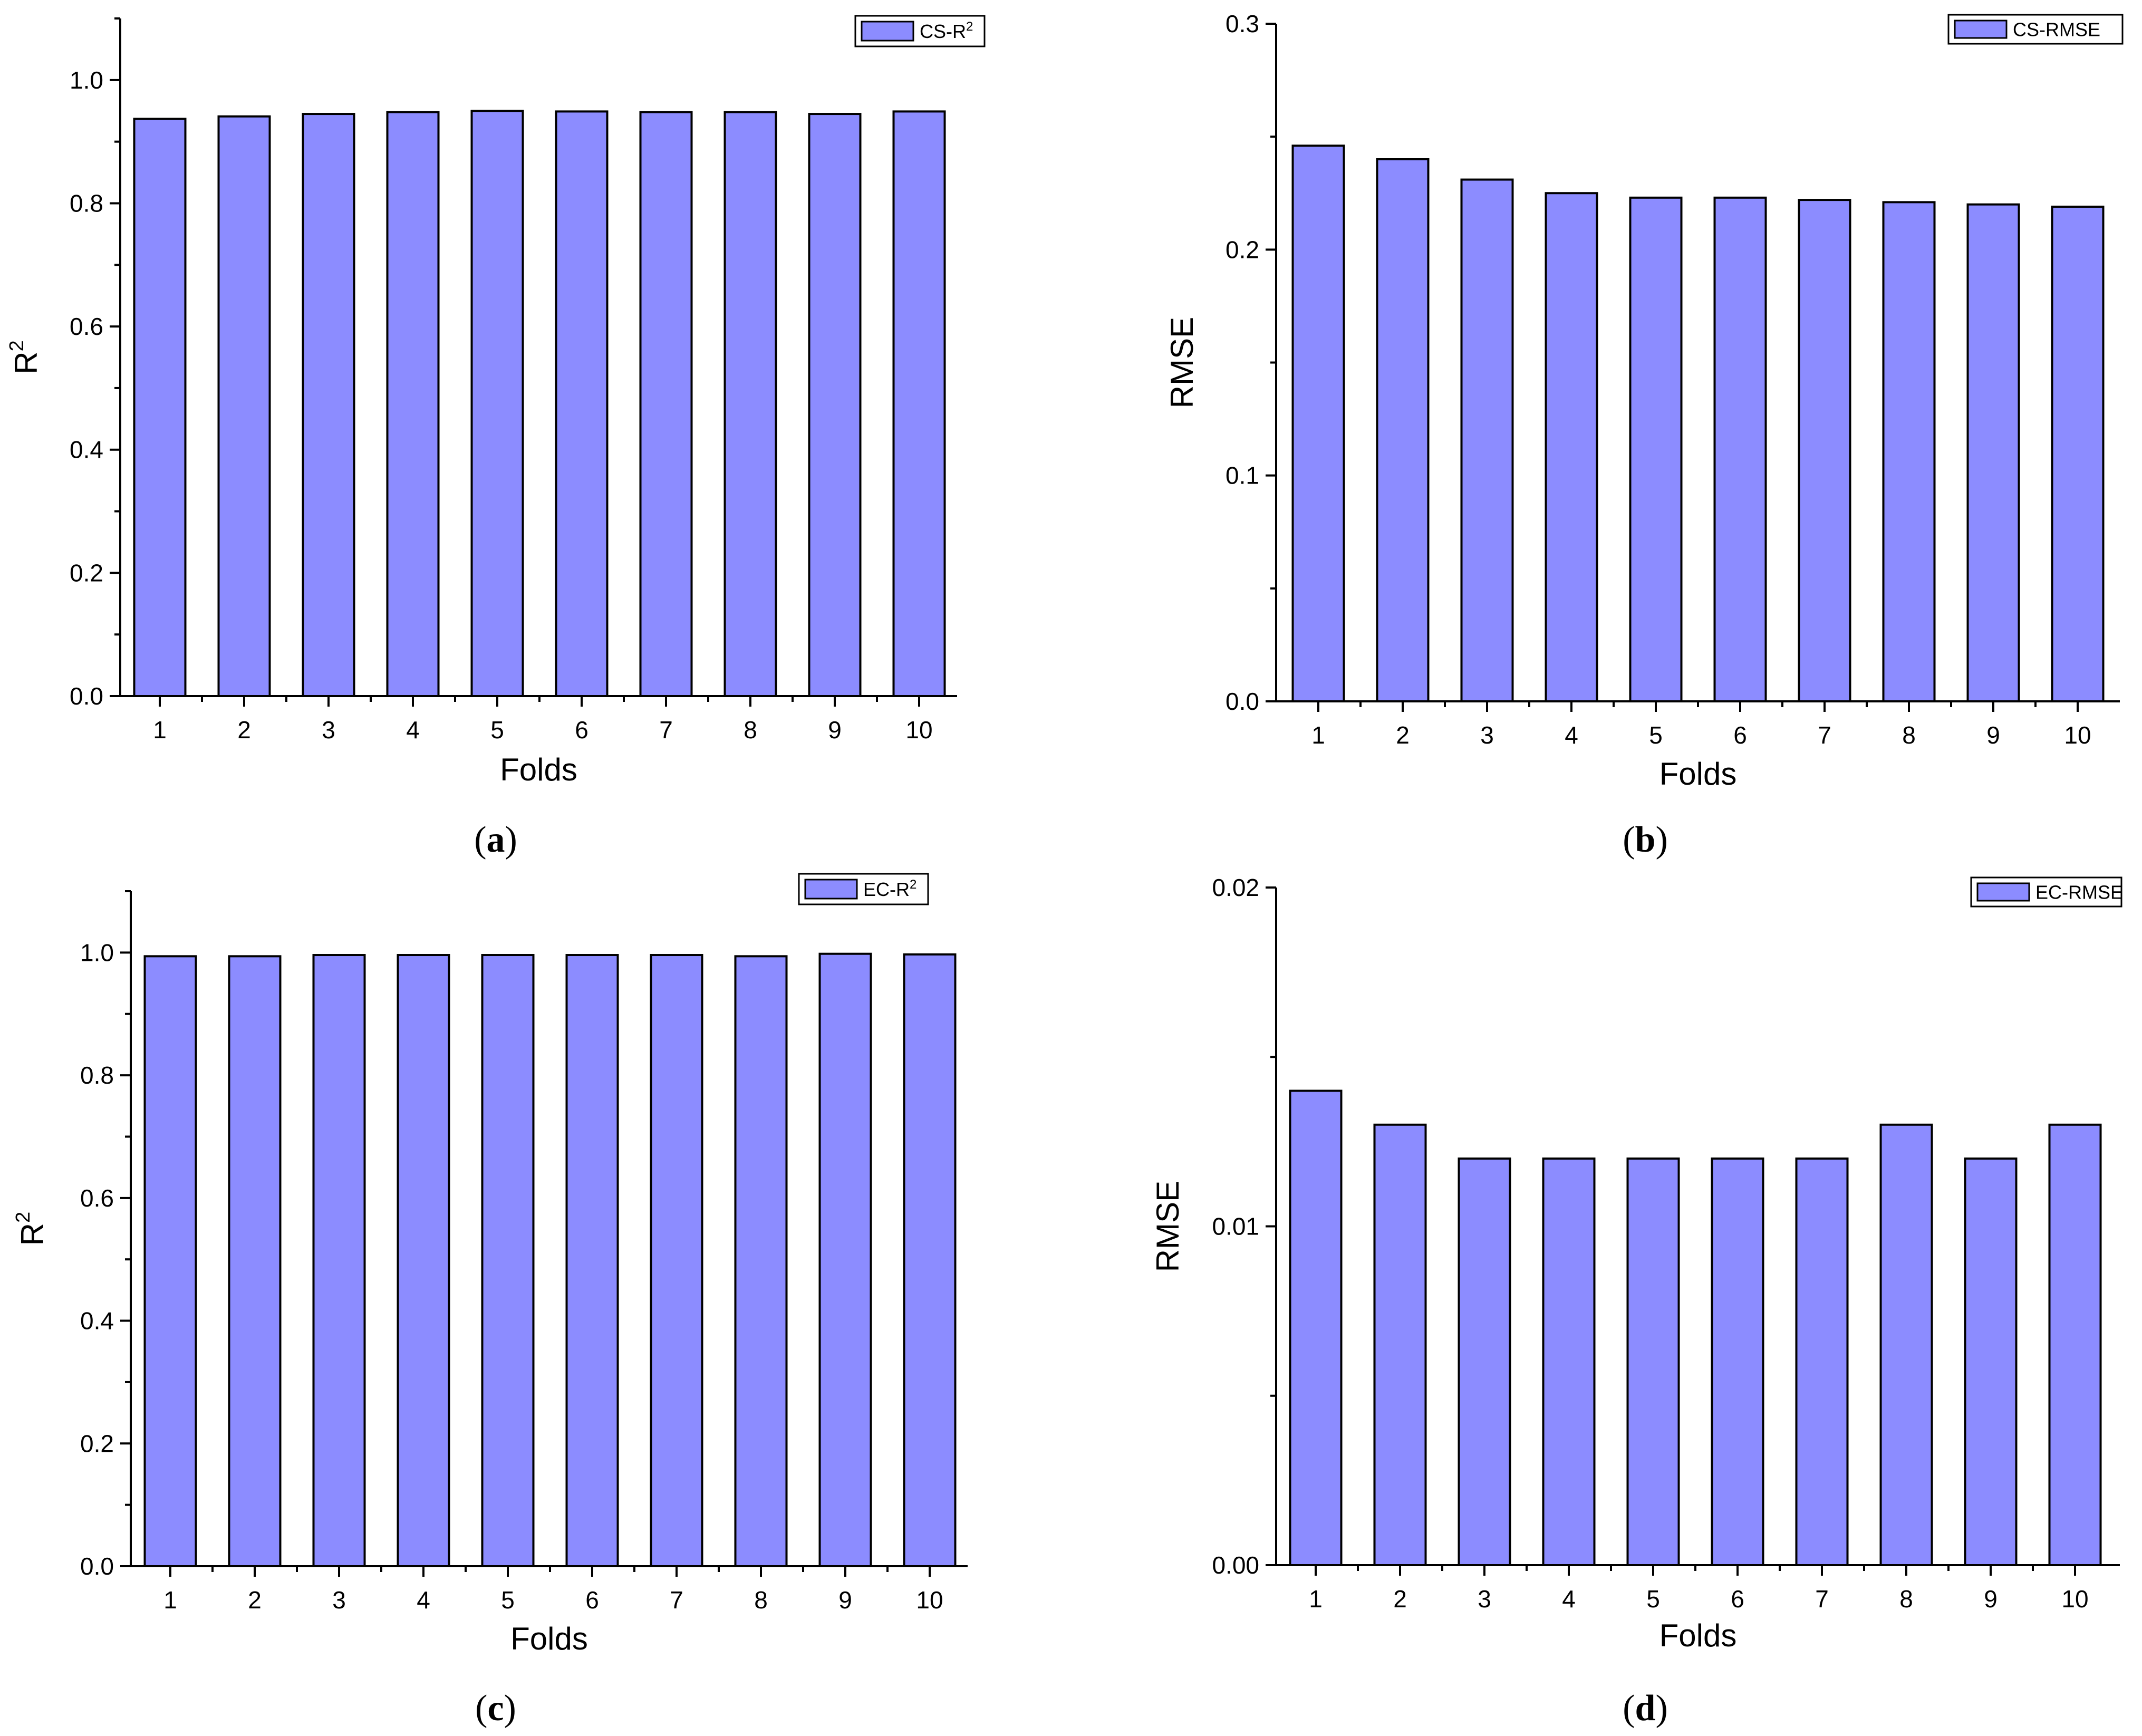 This screenshot has height=1736, width=2142. Describe the element at coordinates (97, 1075) in the screenshot. I see `y-tick-label: 0.8` at that location.